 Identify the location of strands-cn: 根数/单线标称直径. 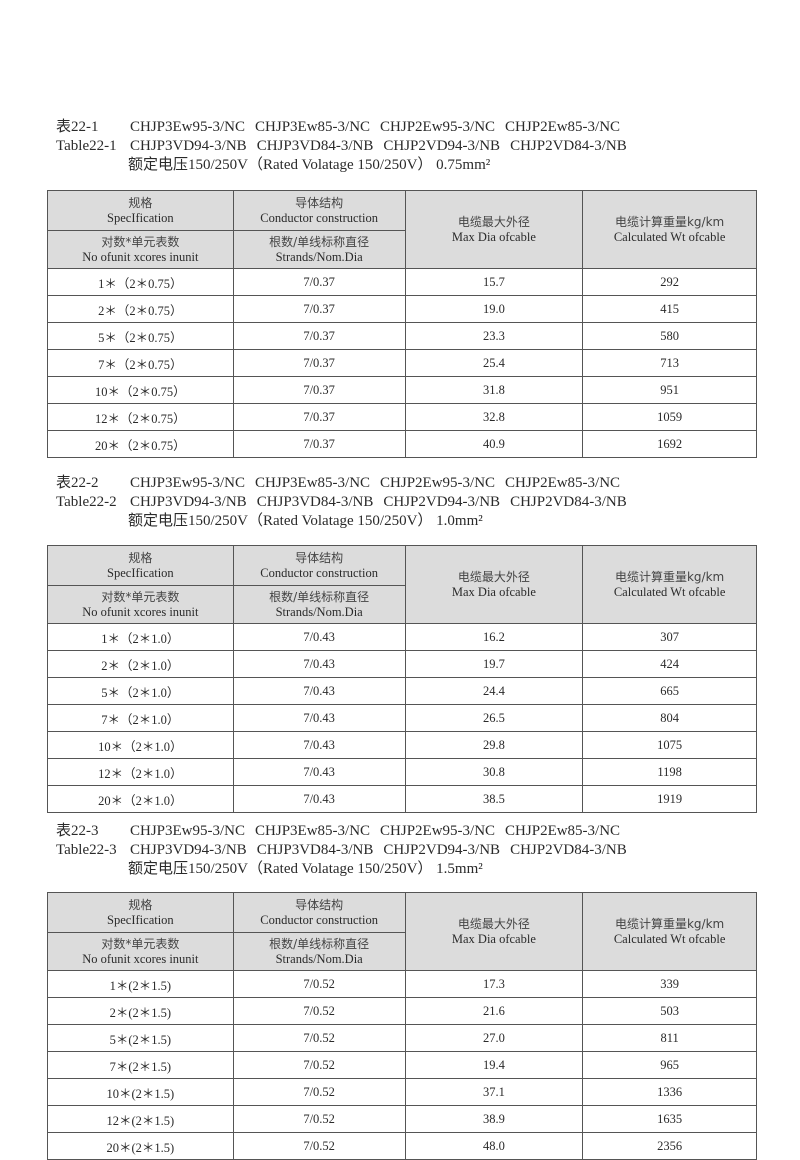
(319, 943).